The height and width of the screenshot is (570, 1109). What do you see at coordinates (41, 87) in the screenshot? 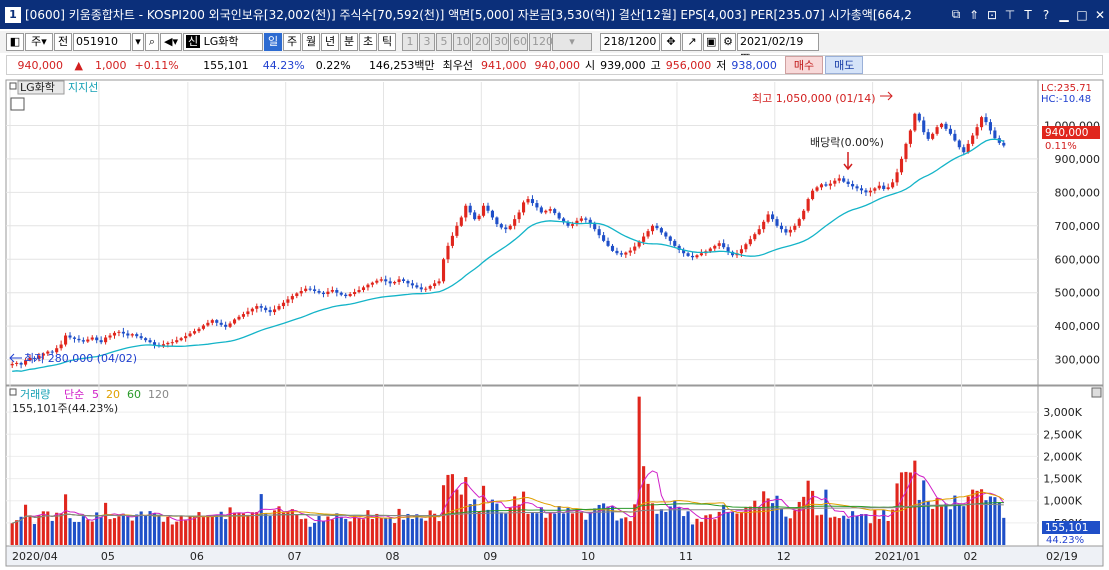
I see `stock-label-box` at bounding box center [41, 87].